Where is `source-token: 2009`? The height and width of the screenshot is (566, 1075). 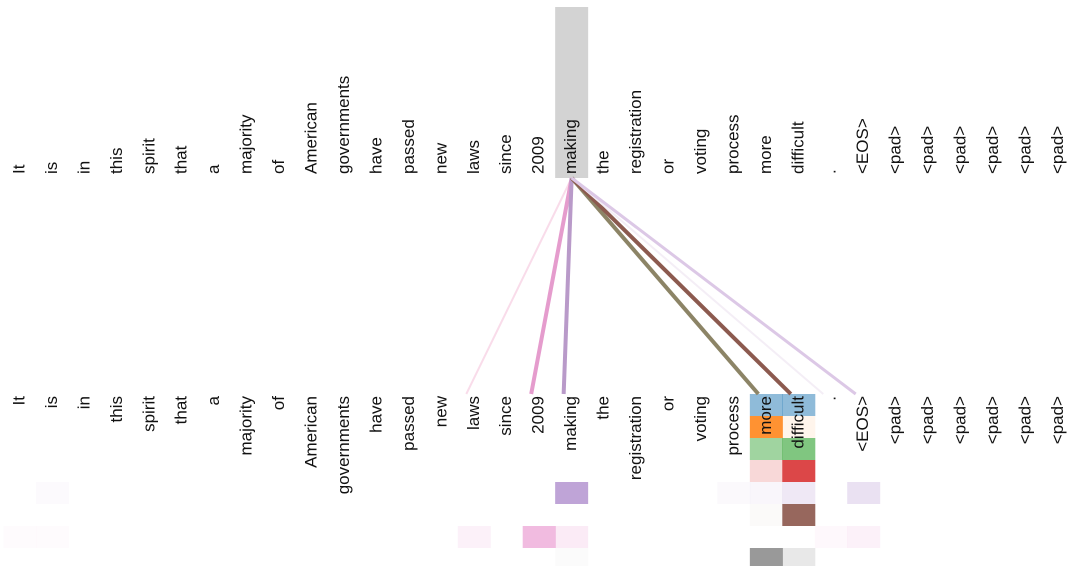
source-token: 2009 is located at coordinates (538, 155).